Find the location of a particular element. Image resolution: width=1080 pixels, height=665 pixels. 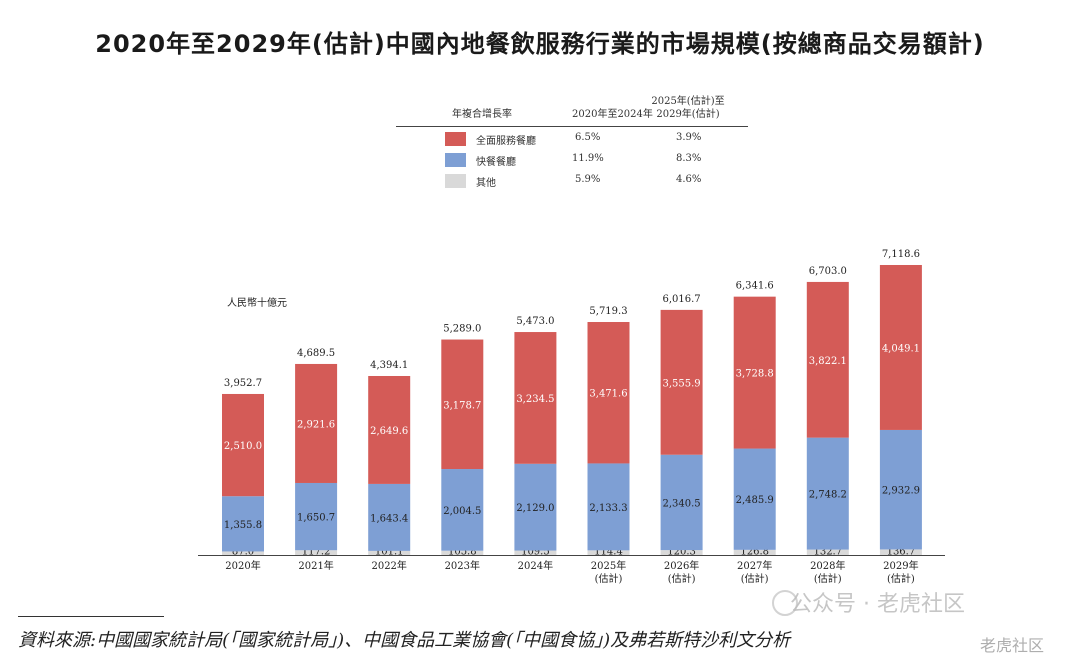

bar-value-label: 2,004.5 is located at coordinates (462, 511).